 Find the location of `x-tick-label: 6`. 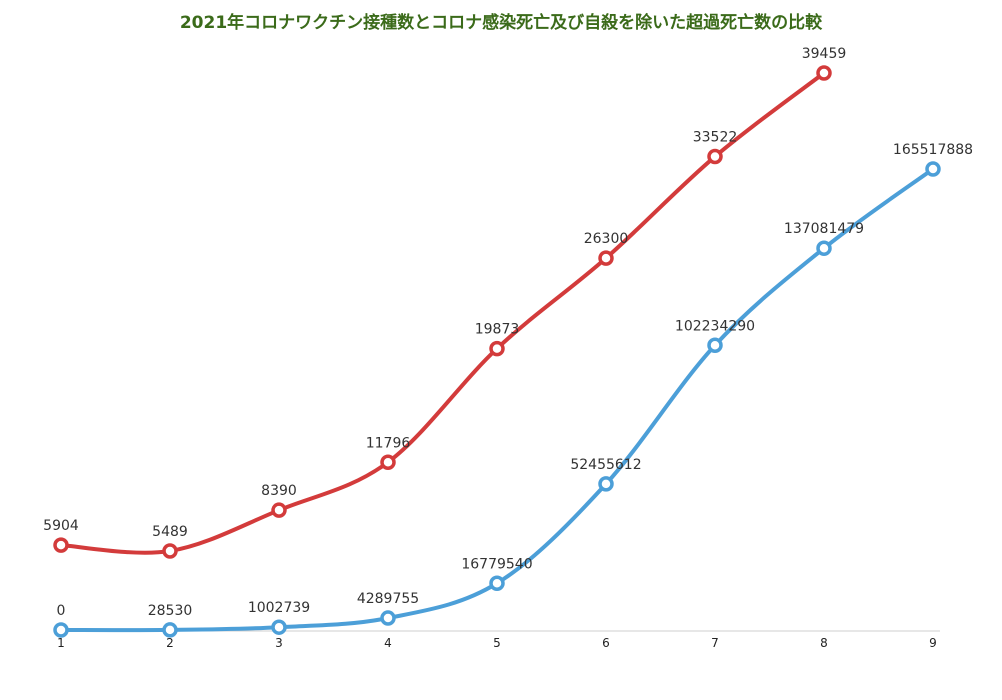

x-tick-label: 6 is located at coordinates (606, 643).